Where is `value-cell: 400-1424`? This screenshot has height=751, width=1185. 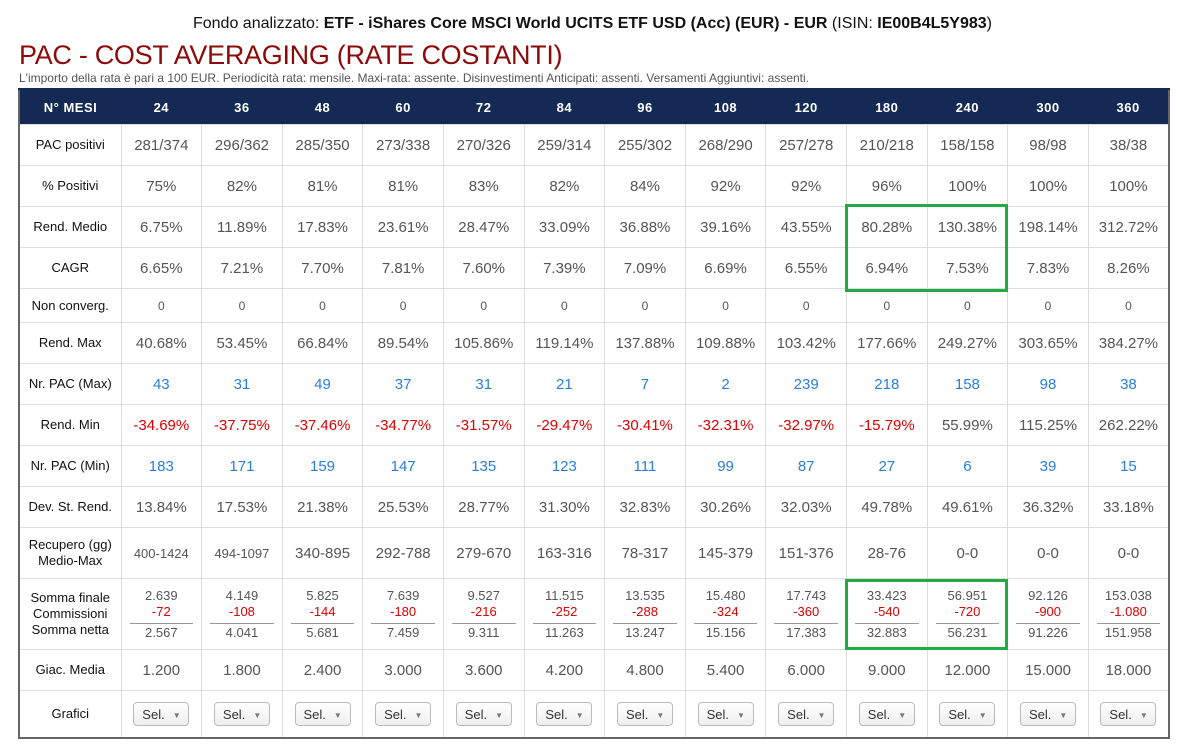
value-cell: 400-1424 is located at coordinates (161, 553).